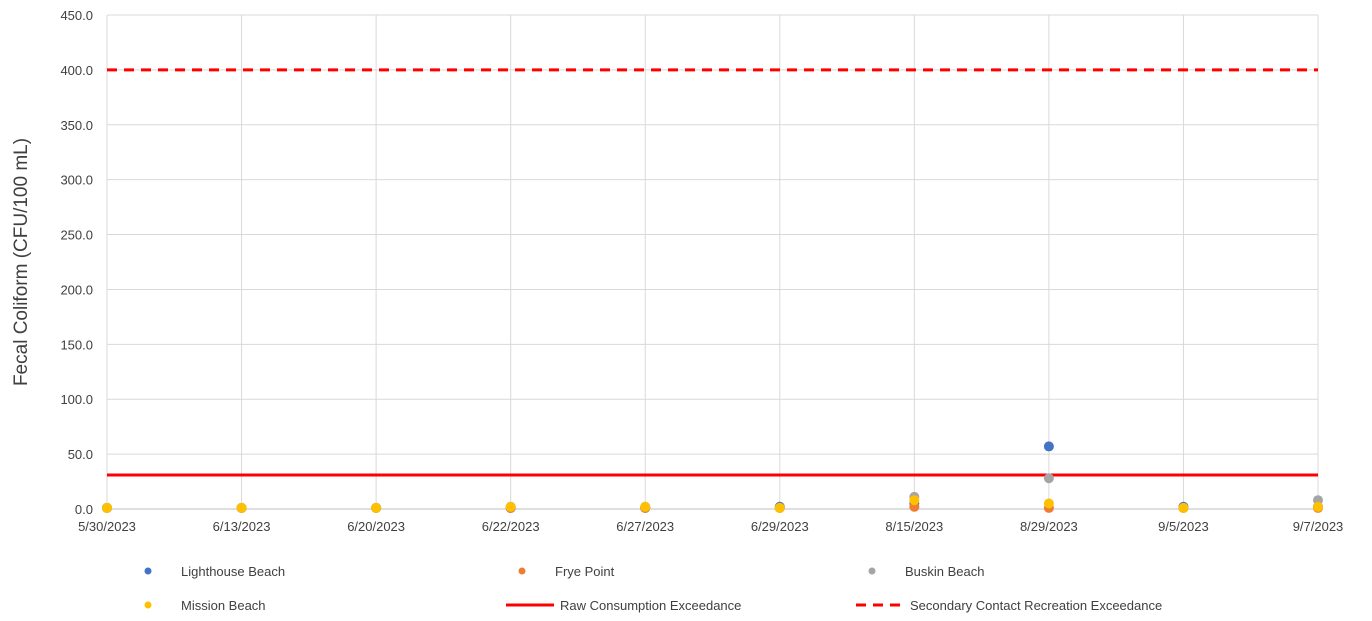  Describe the element at coordinates (21, 262) in the screenshot. I see `y-axis-label: Fecal Coliform (CFU/100 mL)` at that location.